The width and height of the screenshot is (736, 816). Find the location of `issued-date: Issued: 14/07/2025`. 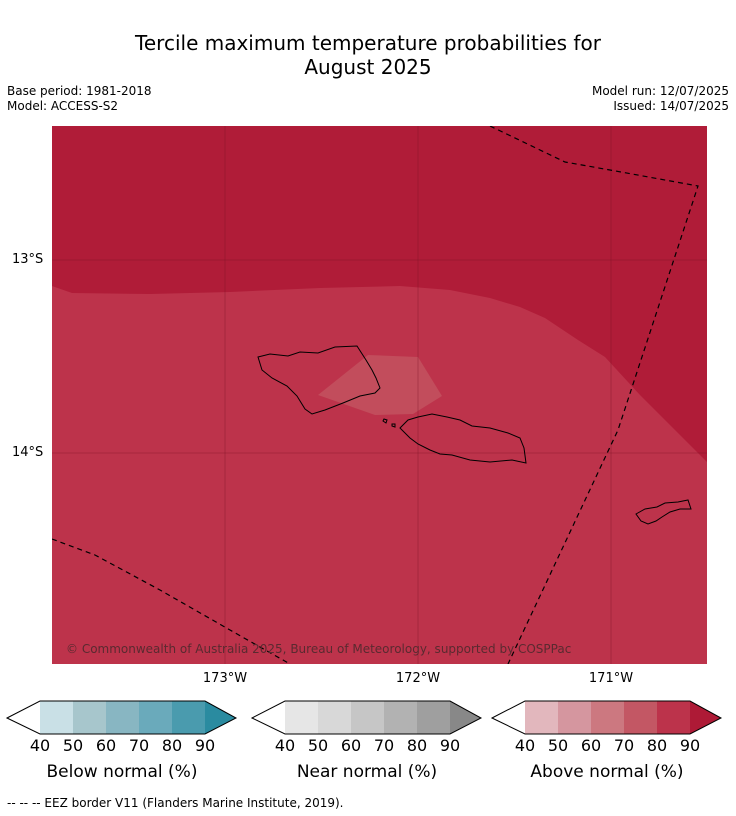

issued-date: Issued: 14/07/2025 is located at coordinates (671, 106).